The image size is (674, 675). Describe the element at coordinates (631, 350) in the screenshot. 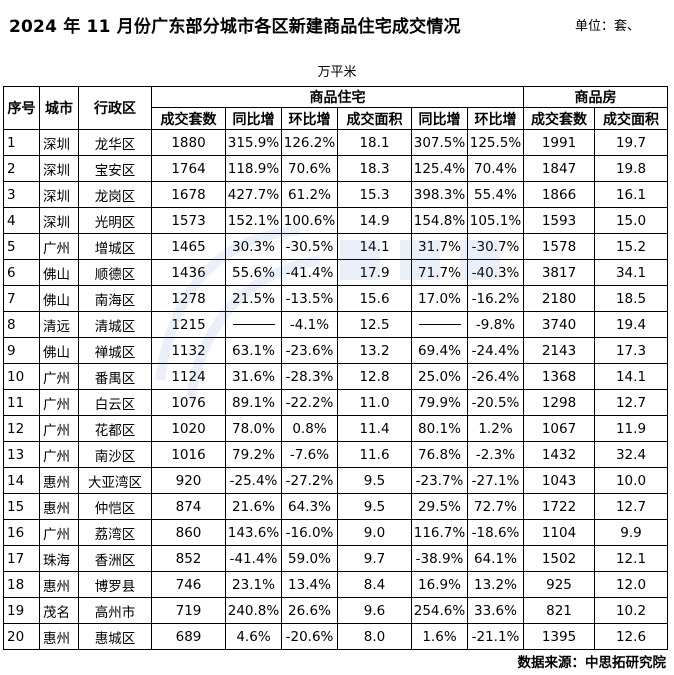

I see `cell-com-area: 17.3` at that location.